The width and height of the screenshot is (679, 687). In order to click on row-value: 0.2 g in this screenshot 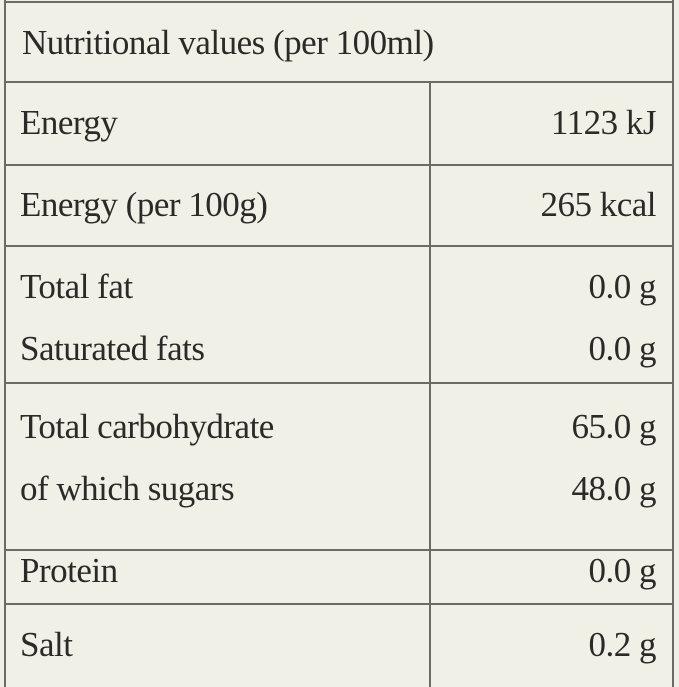, I will do `click(623, 644)`.